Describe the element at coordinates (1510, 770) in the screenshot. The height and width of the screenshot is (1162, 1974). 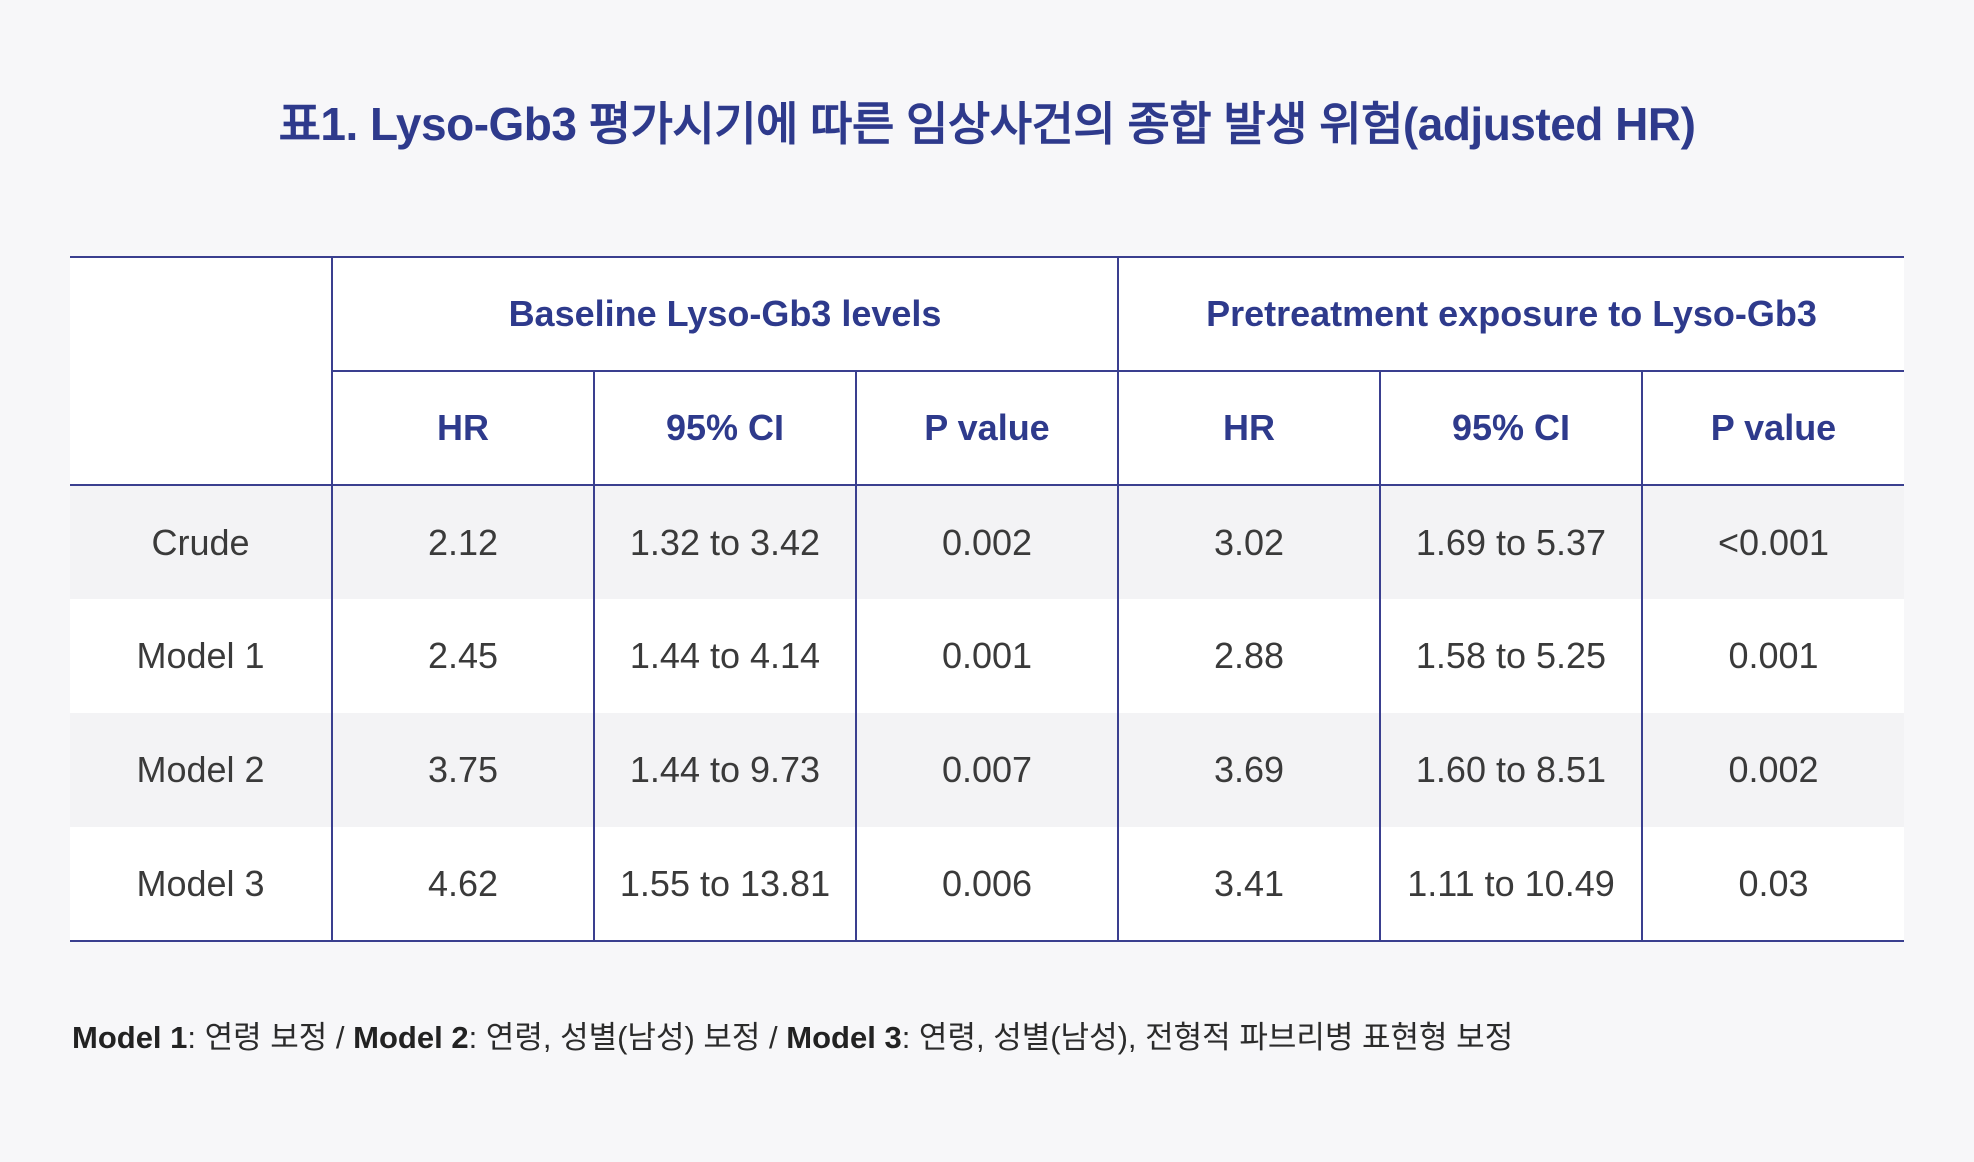
I see `table-cell: 1.60 to 8.51` at that location.